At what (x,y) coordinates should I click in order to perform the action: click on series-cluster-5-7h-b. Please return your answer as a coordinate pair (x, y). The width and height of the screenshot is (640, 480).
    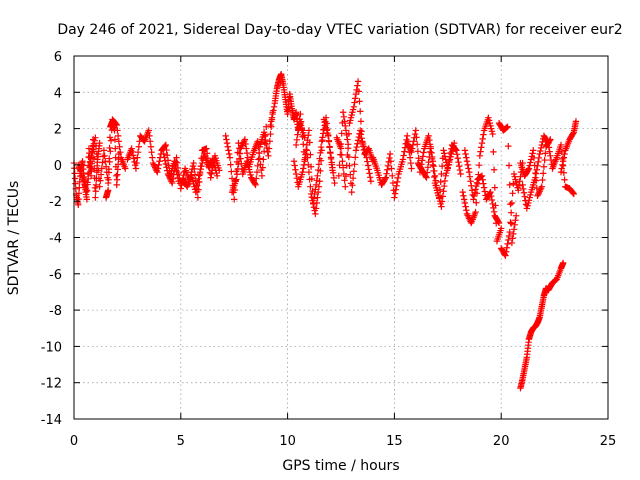
    Looking at the image, I should click on (200, 173).